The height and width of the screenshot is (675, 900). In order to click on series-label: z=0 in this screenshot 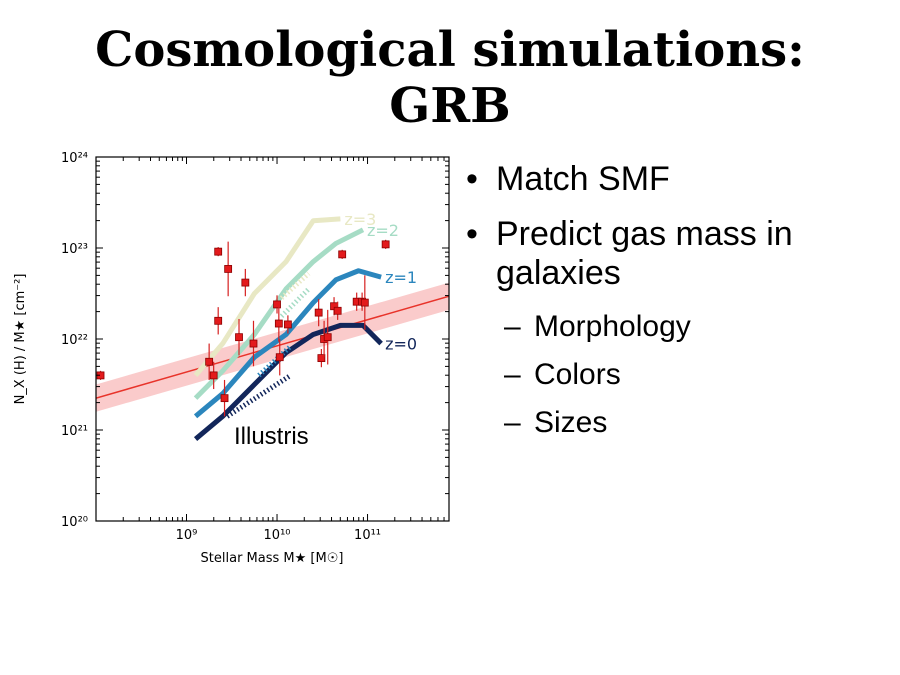, I will do `click(401, 344)`.